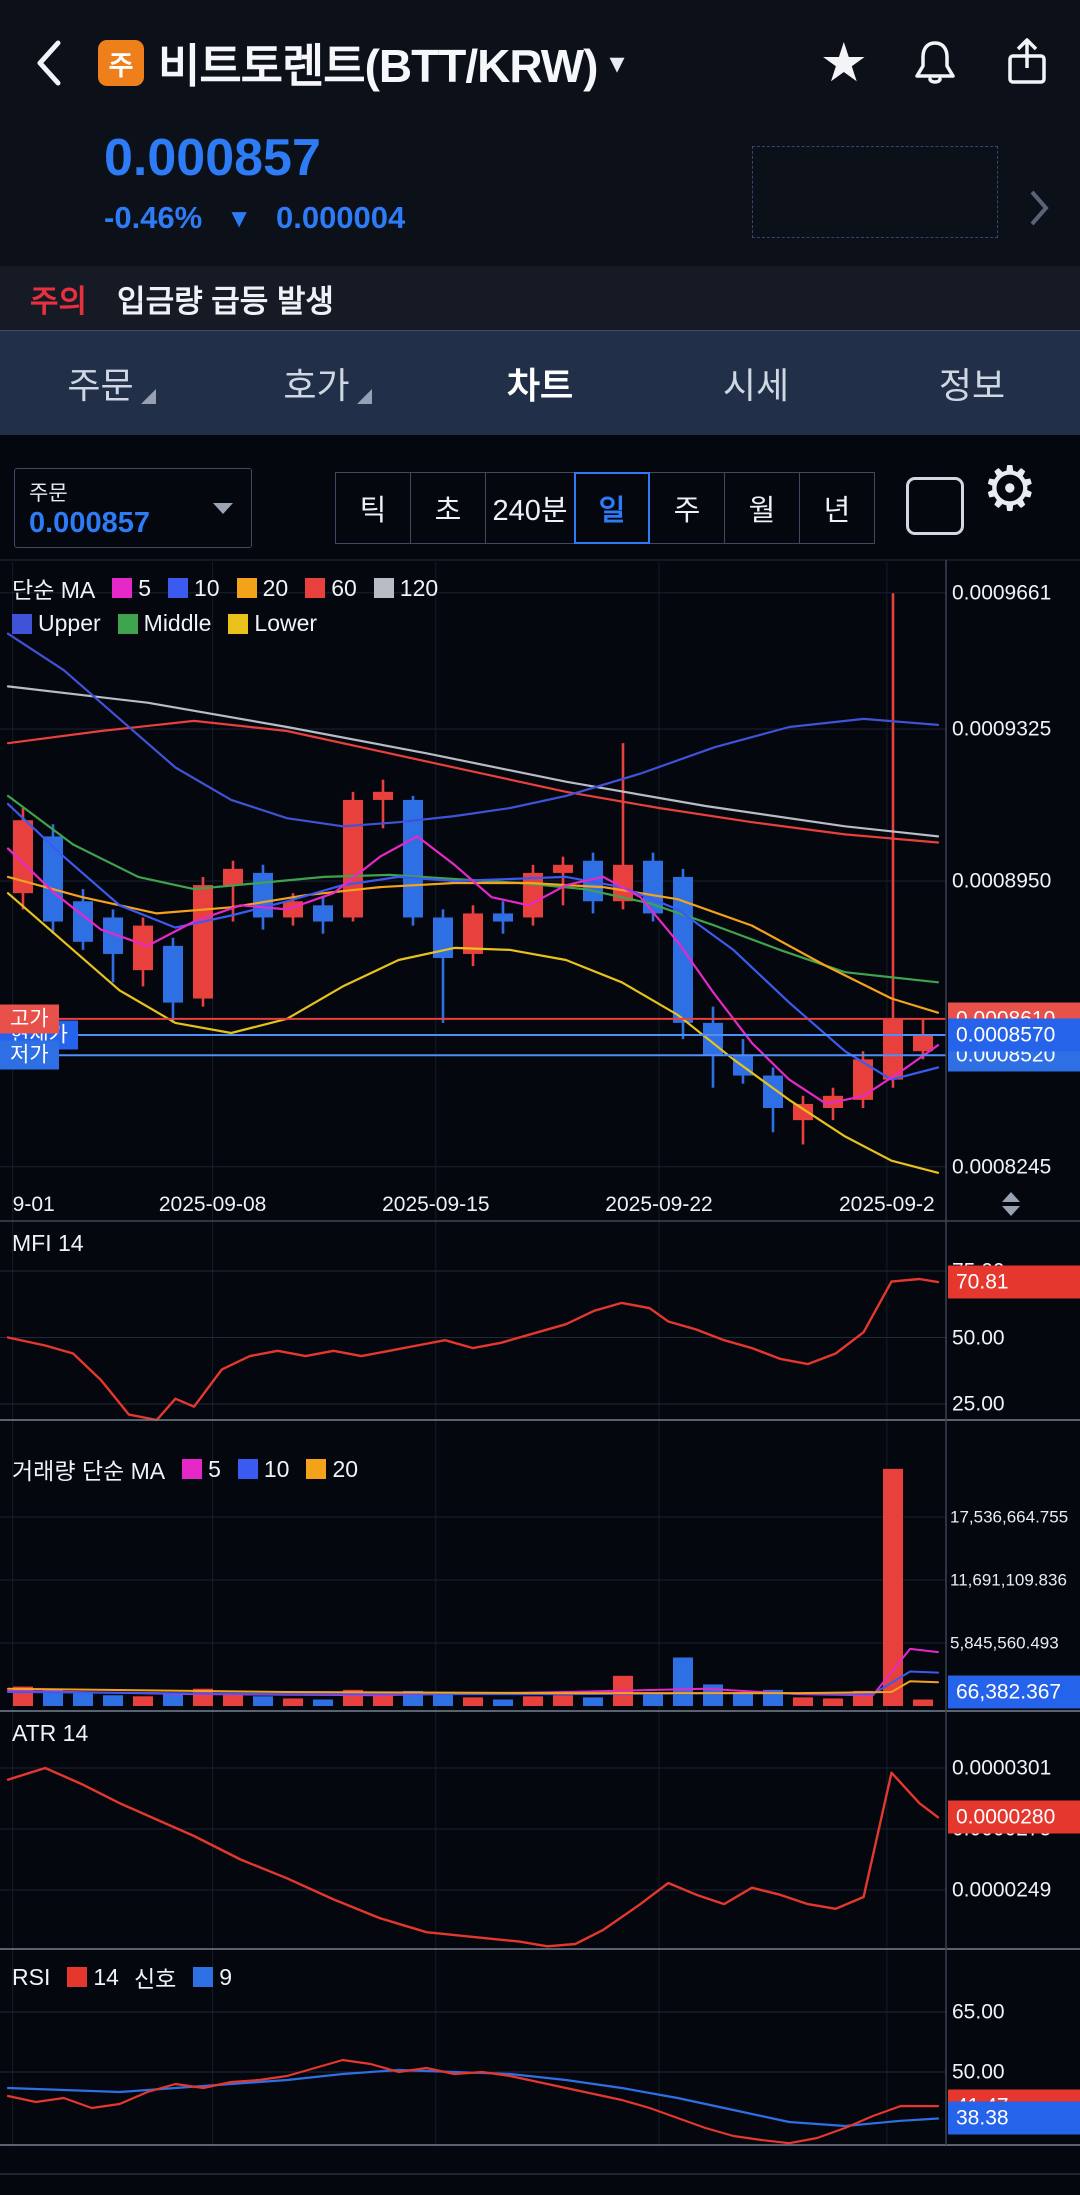  Describe the element at coordinates (246, 588) in the screenshot. I see `ma20-chip-icon` at that location.